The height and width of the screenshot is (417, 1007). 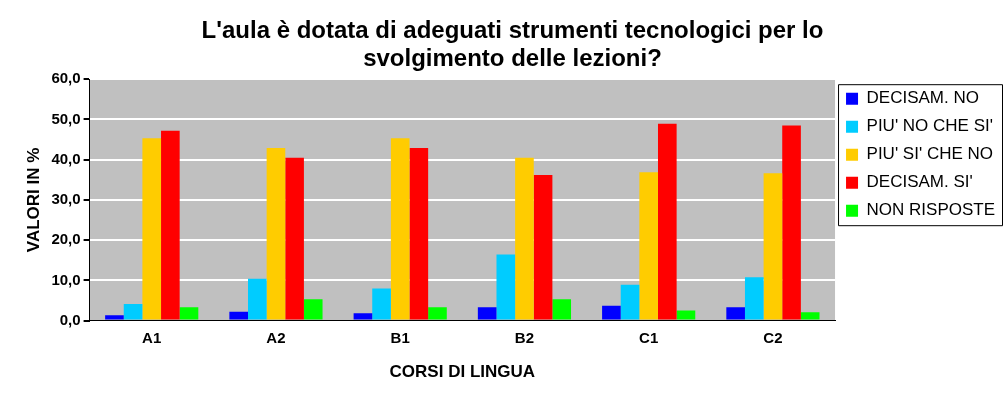 I want to click on legend-label: DECISAM. NO, so click(x=922, y=98).